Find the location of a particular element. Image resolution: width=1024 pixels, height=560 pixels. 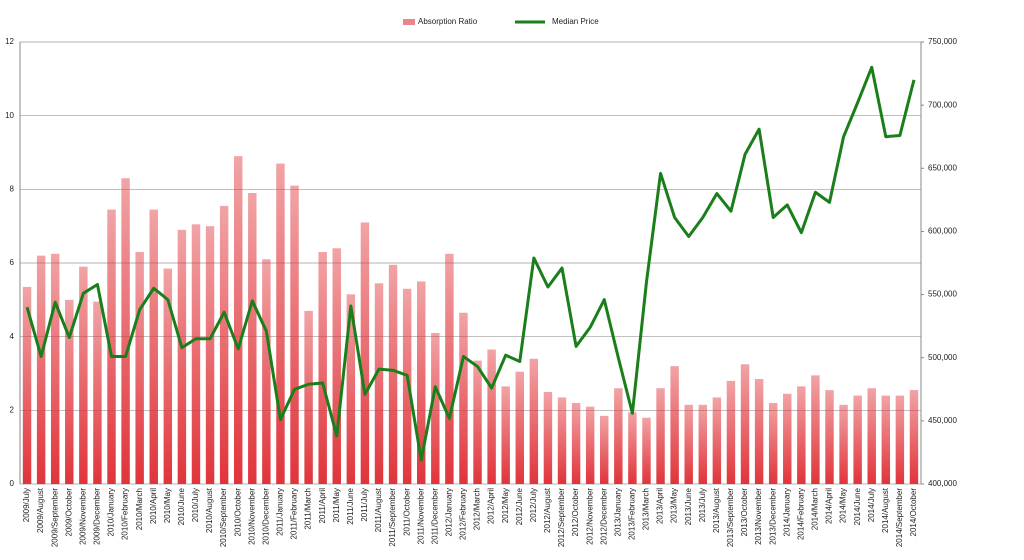

x-tick-label: 2012/December is located at coordinates (603, 516).